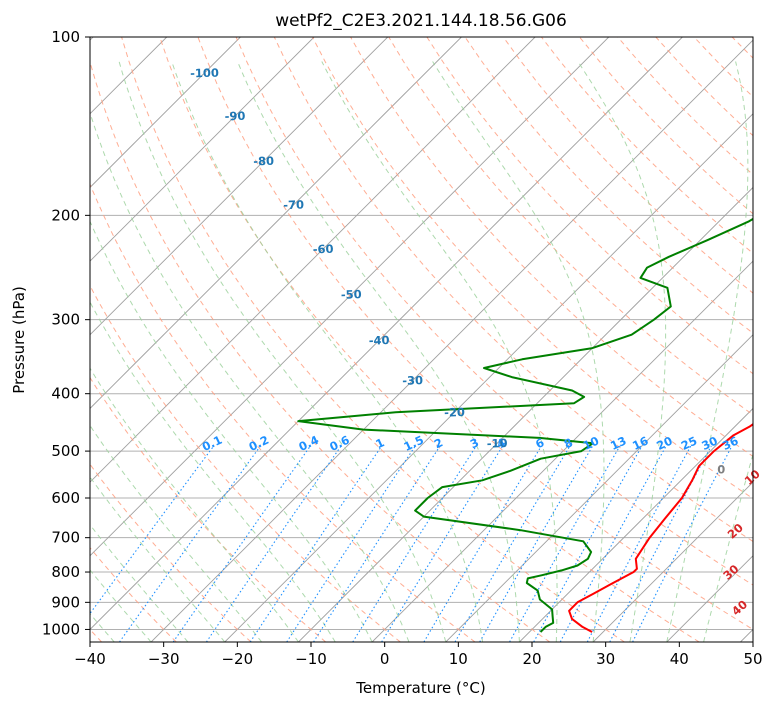 Image resolution: width=775 pixels, height=708 pixels. Describe the element at coordinates (591, 443) in the screenshot. I see `mixing-ratio-label: 10` at that location.